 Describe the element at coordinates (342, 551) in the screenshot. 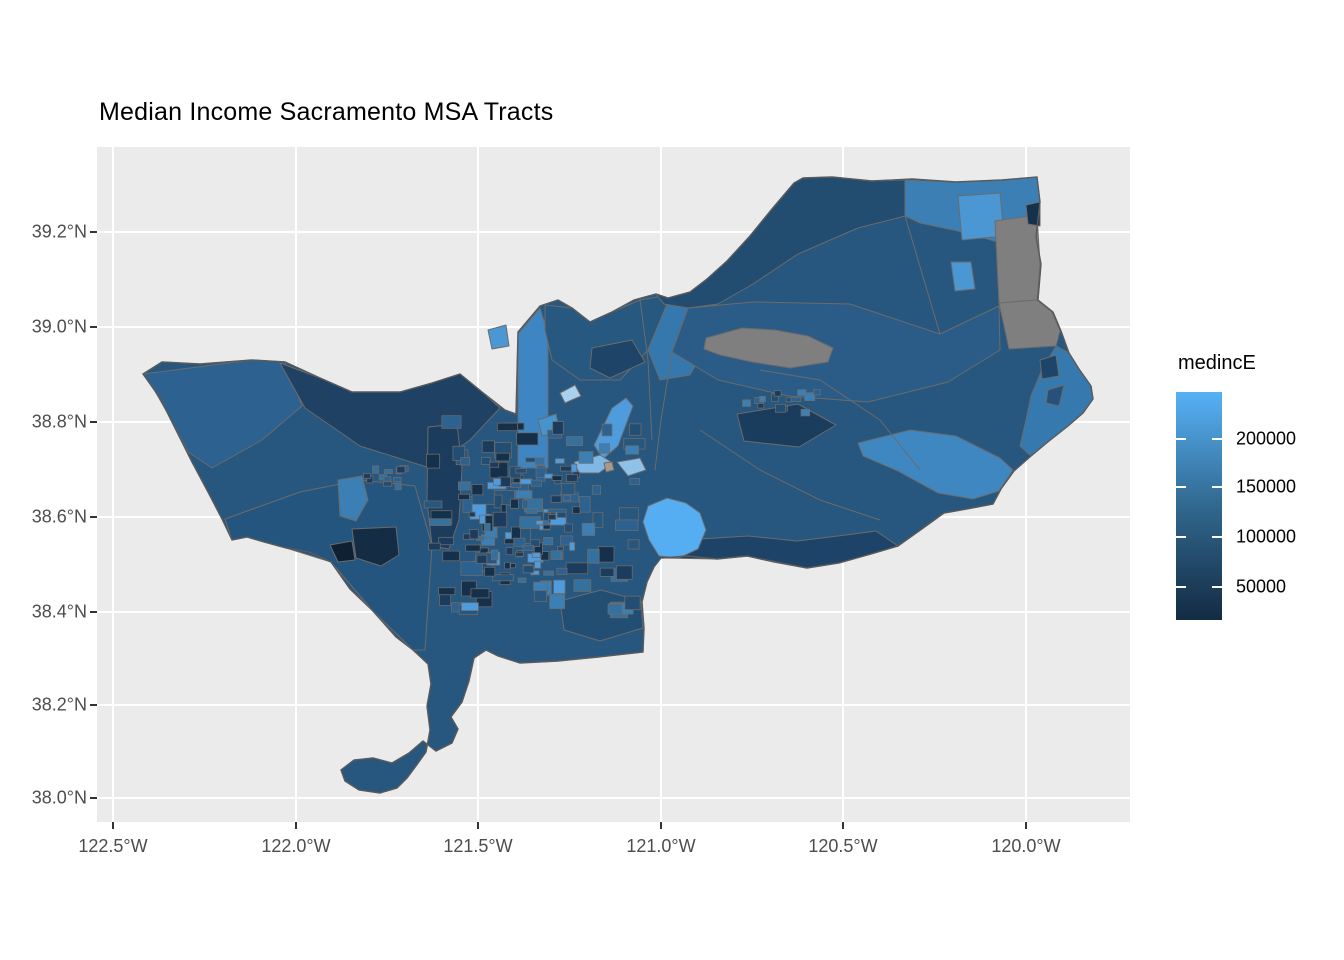

I see `tract-region-davis-darkest` at that location.